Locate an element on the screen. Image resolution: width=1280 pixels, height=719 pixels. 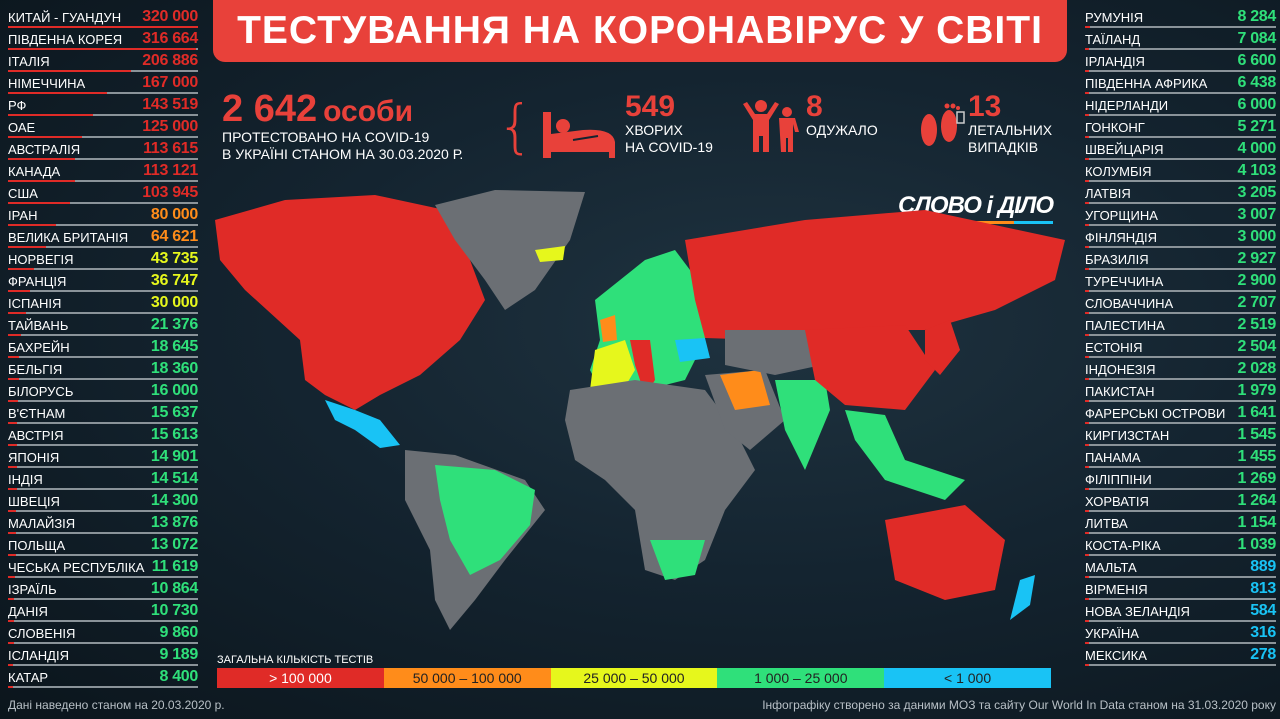
country-name: НОВА ЗЕЛАНДІЯ is located at coordinates (1137, 611).